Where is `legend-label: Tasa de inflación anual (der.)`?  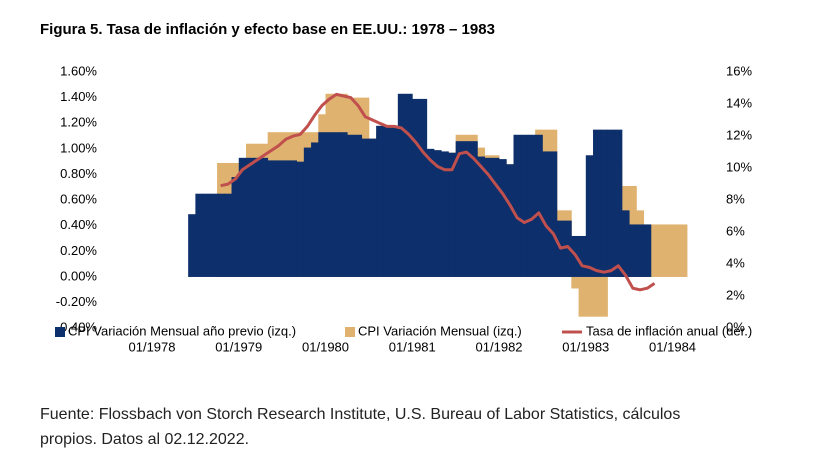
legend-label: Tasa de inflación anual (der.) is located at coordinates (669, 330).